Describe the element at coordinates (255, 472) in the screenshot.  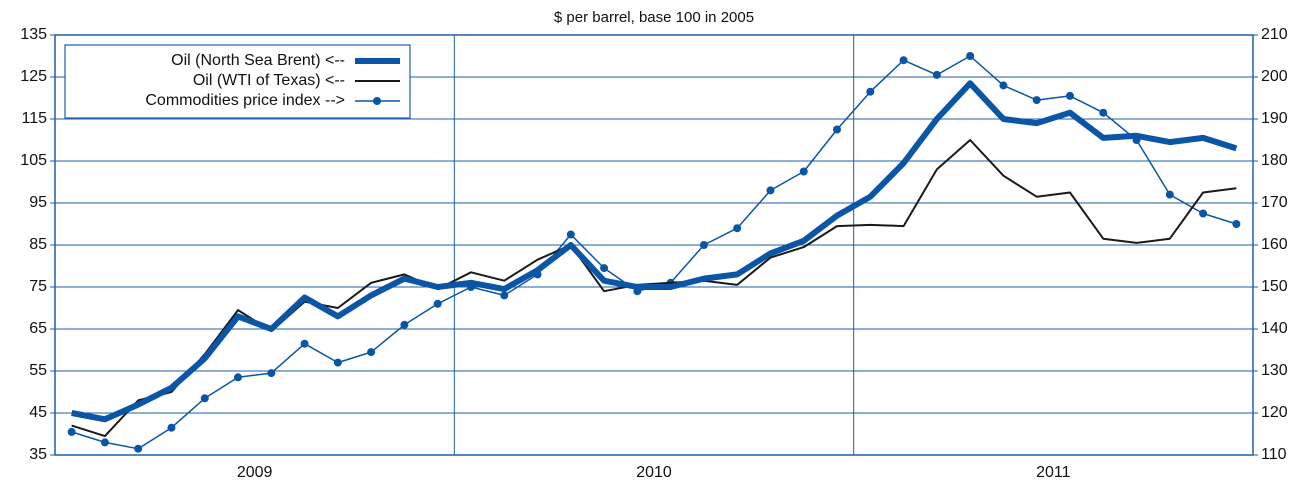
I see `x-tick-label: 2009` at that location.